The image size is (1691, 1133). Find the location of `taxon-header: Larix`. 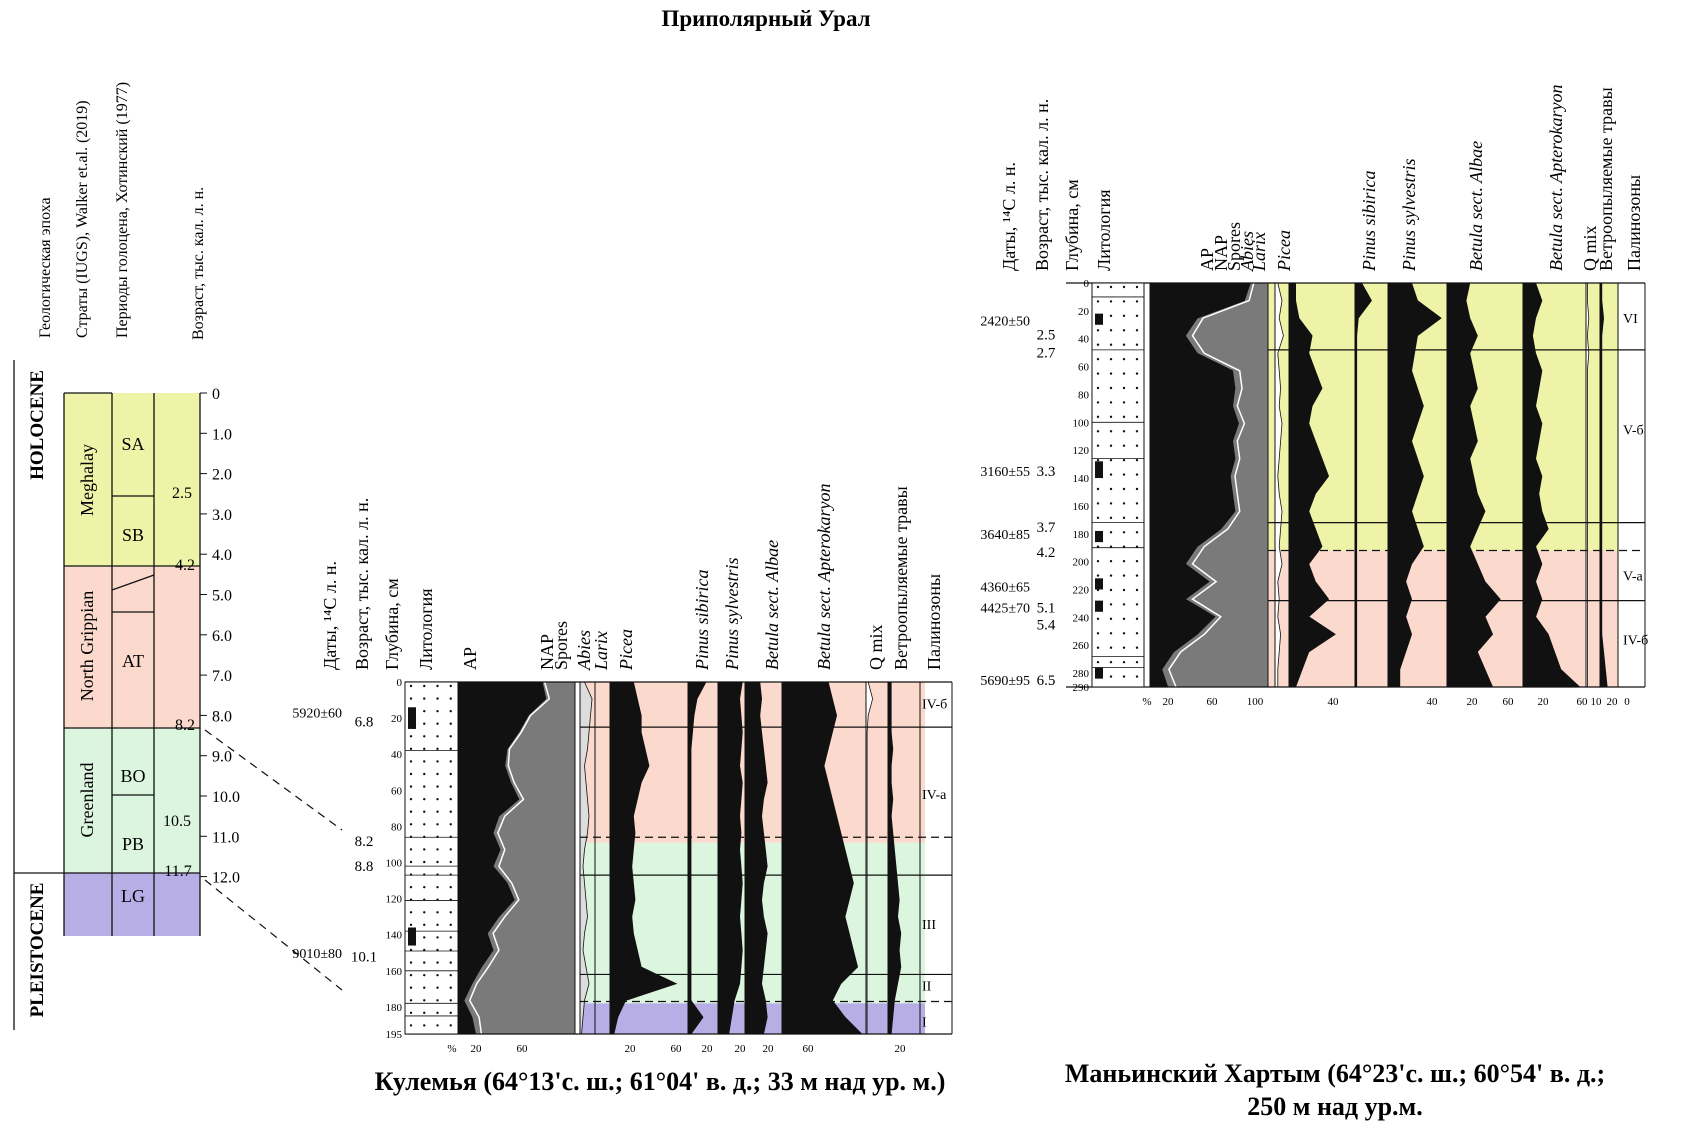

taxon-header: Larix is located at coordinates (601, 651).